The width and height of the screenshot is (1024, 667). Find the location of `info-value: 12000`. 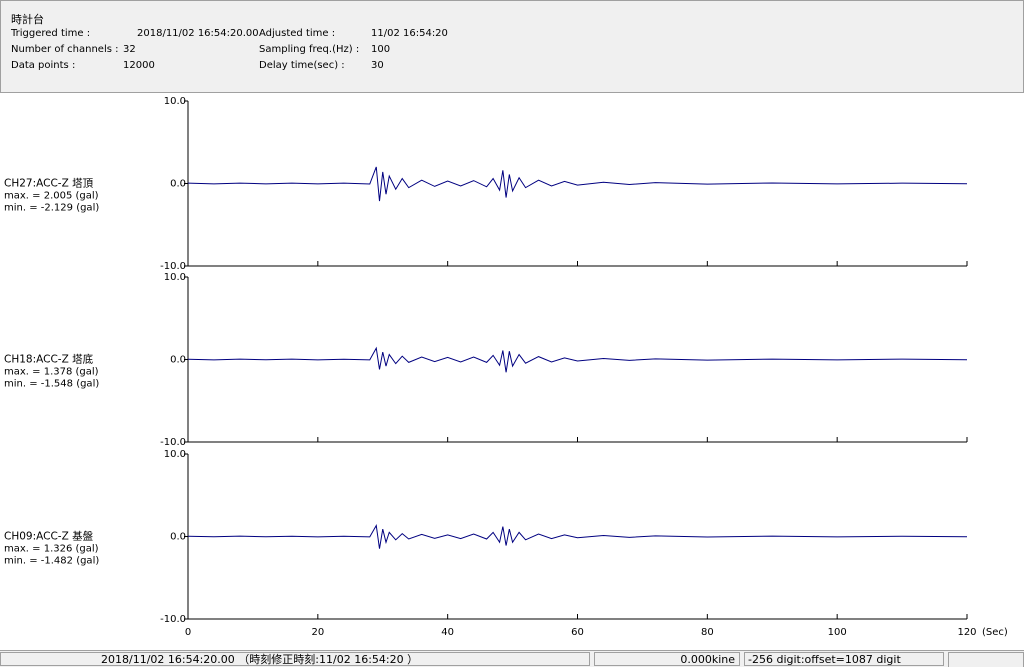

info-value: 12000 is located at coordinates (139, 65).